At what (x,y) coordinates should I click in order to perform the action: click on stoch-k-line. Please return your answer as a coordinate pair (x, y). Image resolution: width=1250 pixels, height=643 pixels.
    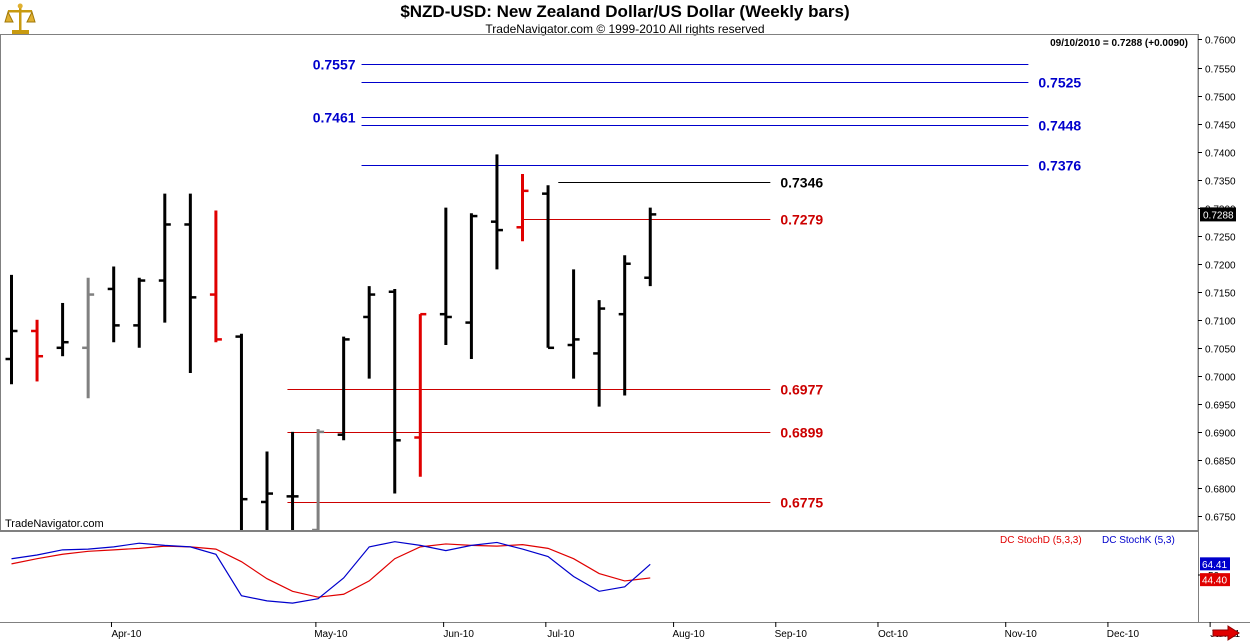
    Looking at the image, I should click on (331, 572).